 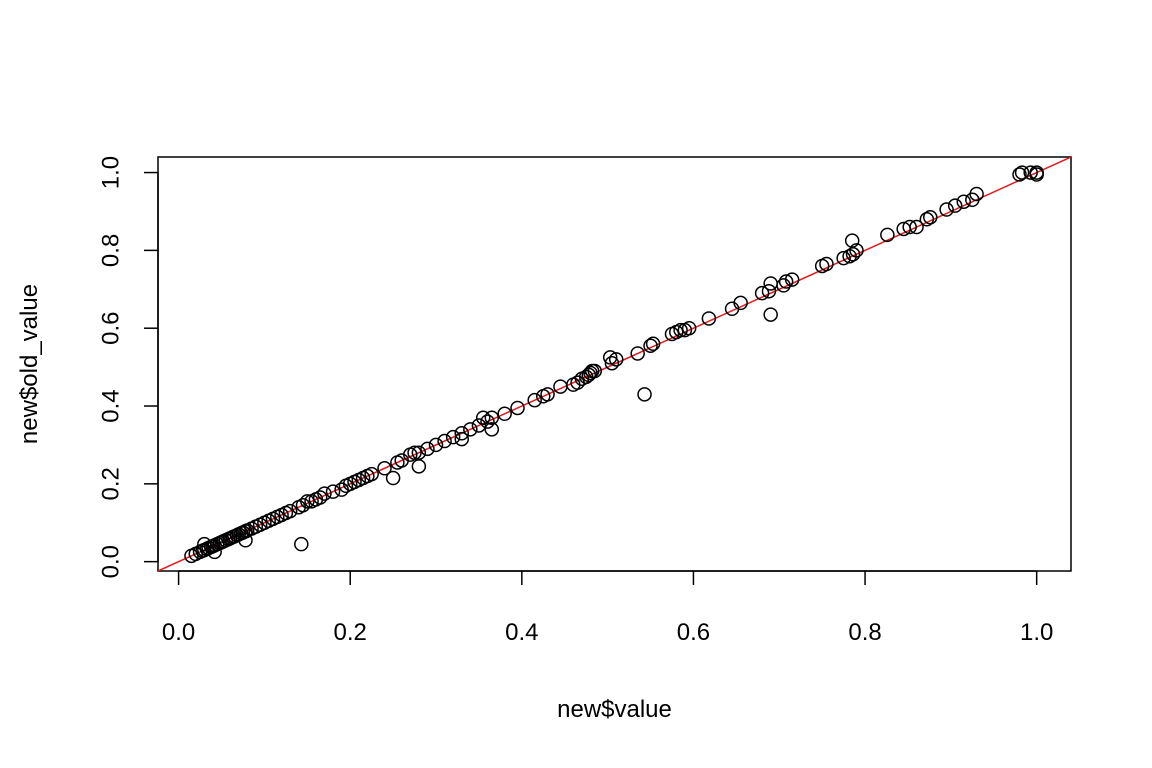 What do you see at coordinates (693, 632) in the screenshot?
I see `x-tick-label: 0.6` at bounding box center [693, 632].